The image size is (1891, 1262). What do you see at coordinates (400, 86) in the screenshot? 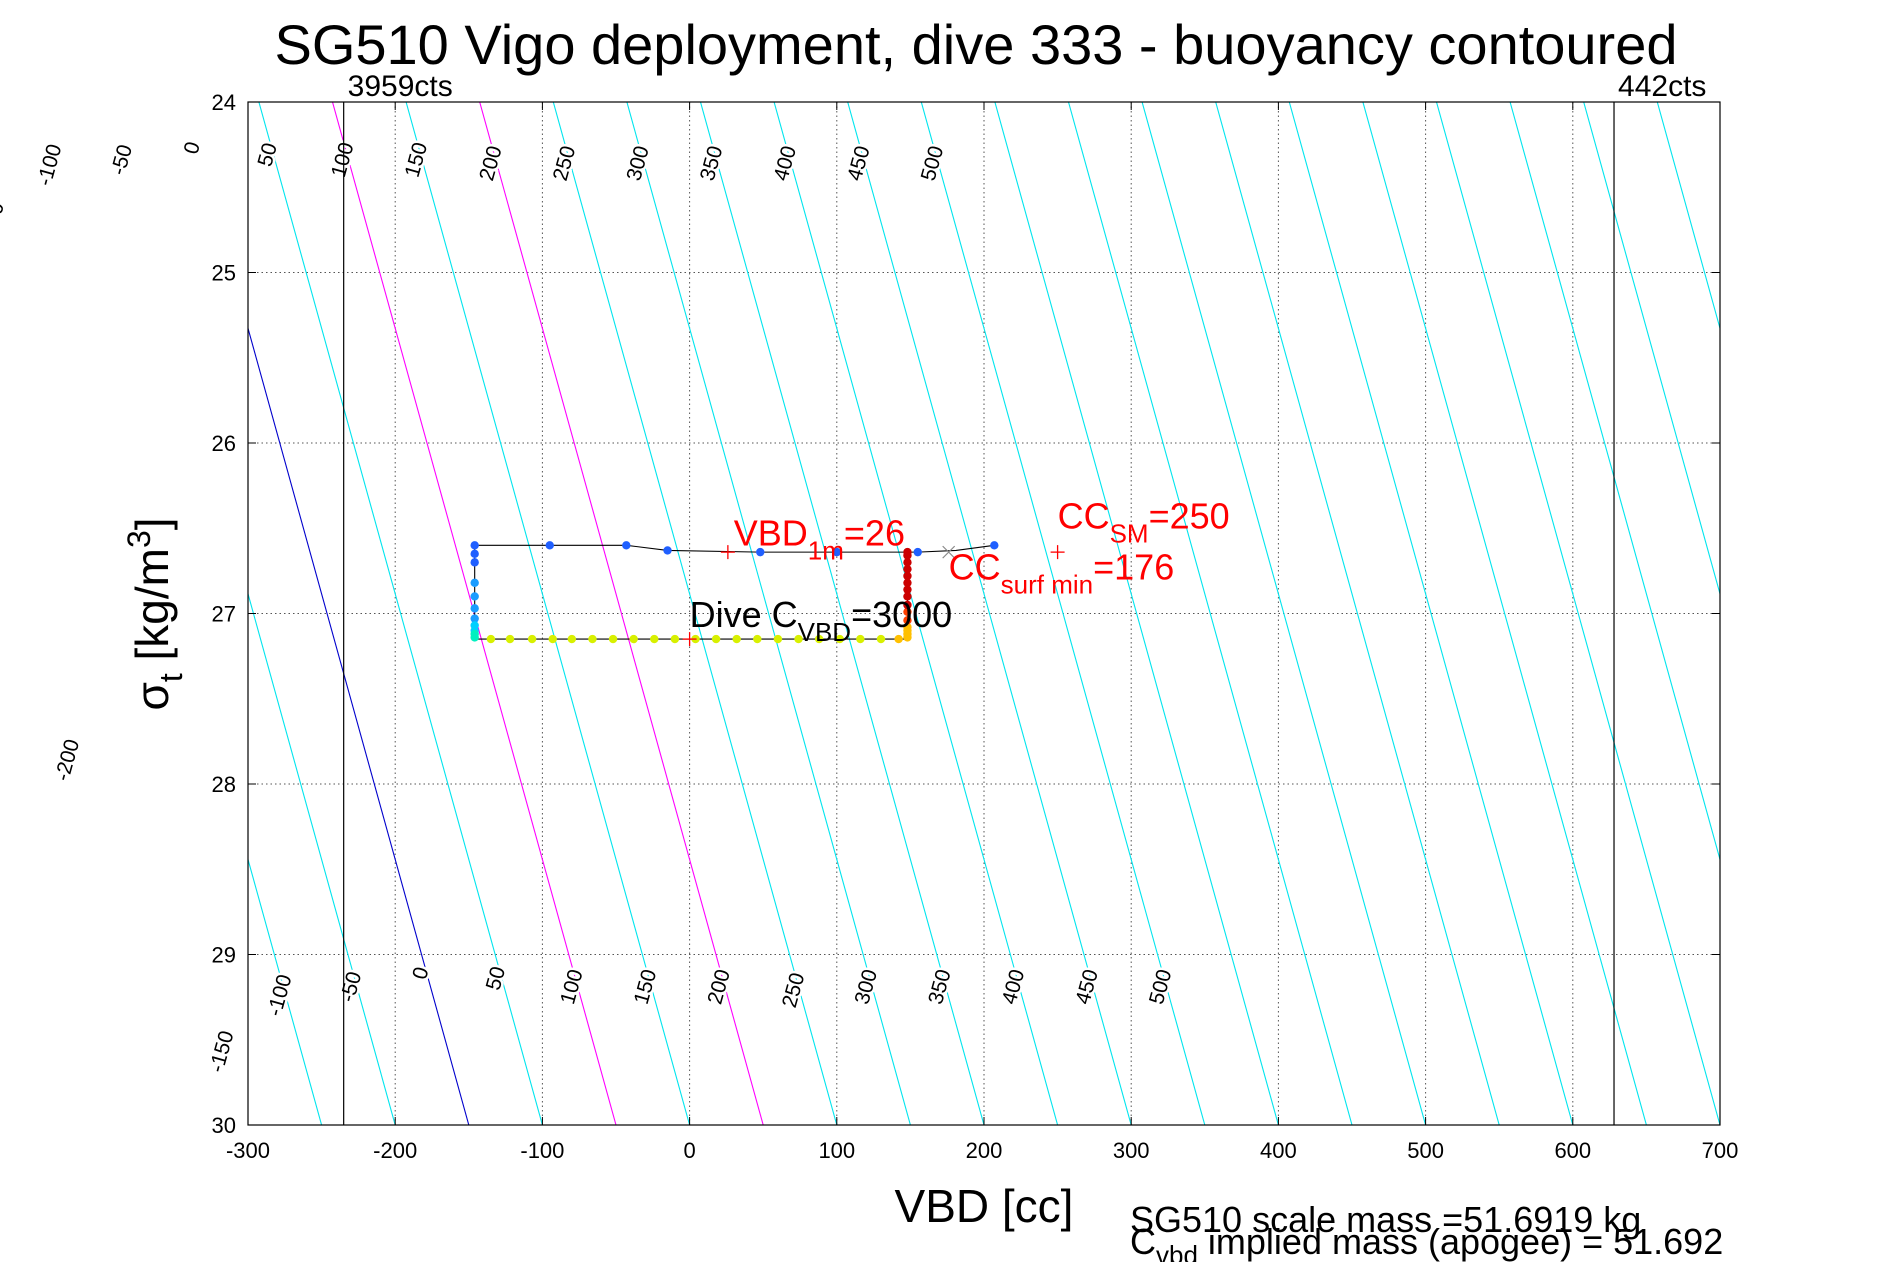
I see `count-marker-label: 3959cts` at bounding box center [400, 86].